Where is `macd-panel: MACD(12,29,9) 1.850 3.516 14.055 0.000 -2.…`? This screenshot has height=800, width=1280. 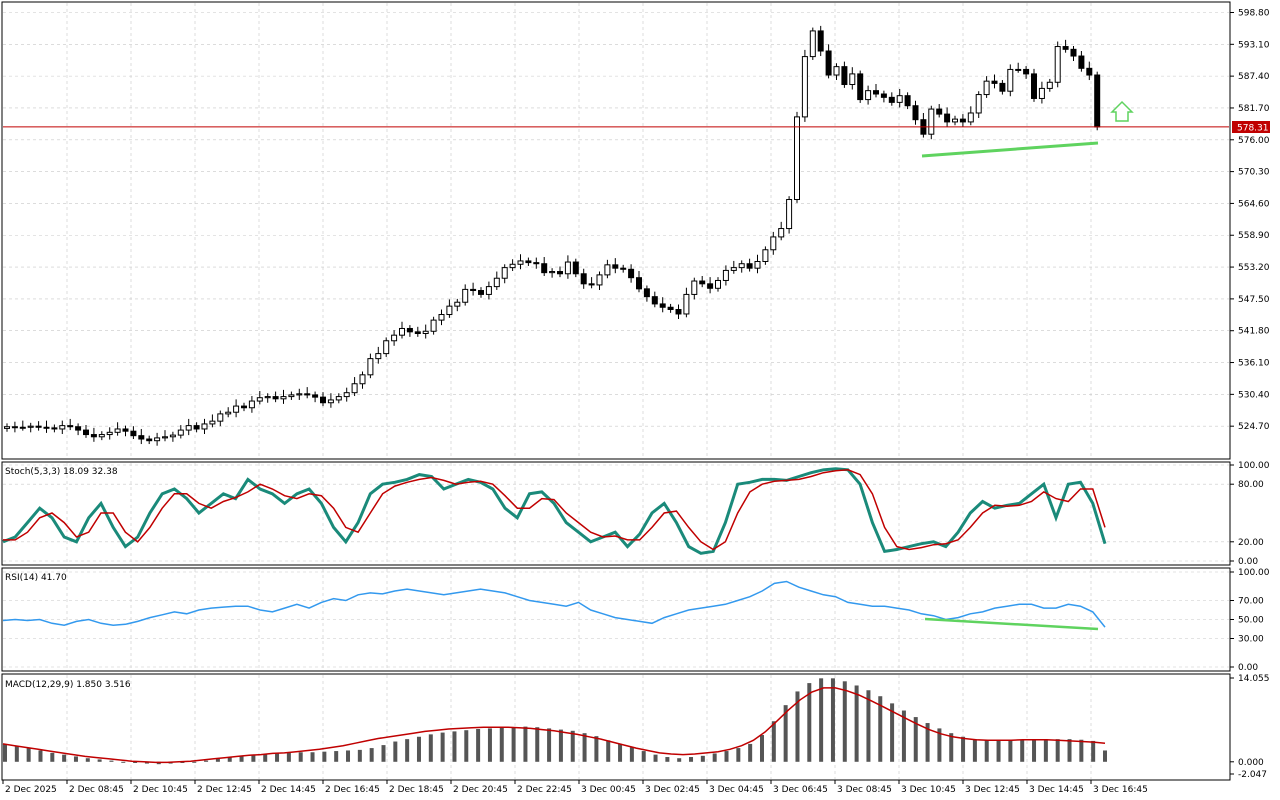 macd-panel: MACD(12,29,9) 1.850 3.516 14.055 0.000 -2.… is located at coordinates (635, 727).